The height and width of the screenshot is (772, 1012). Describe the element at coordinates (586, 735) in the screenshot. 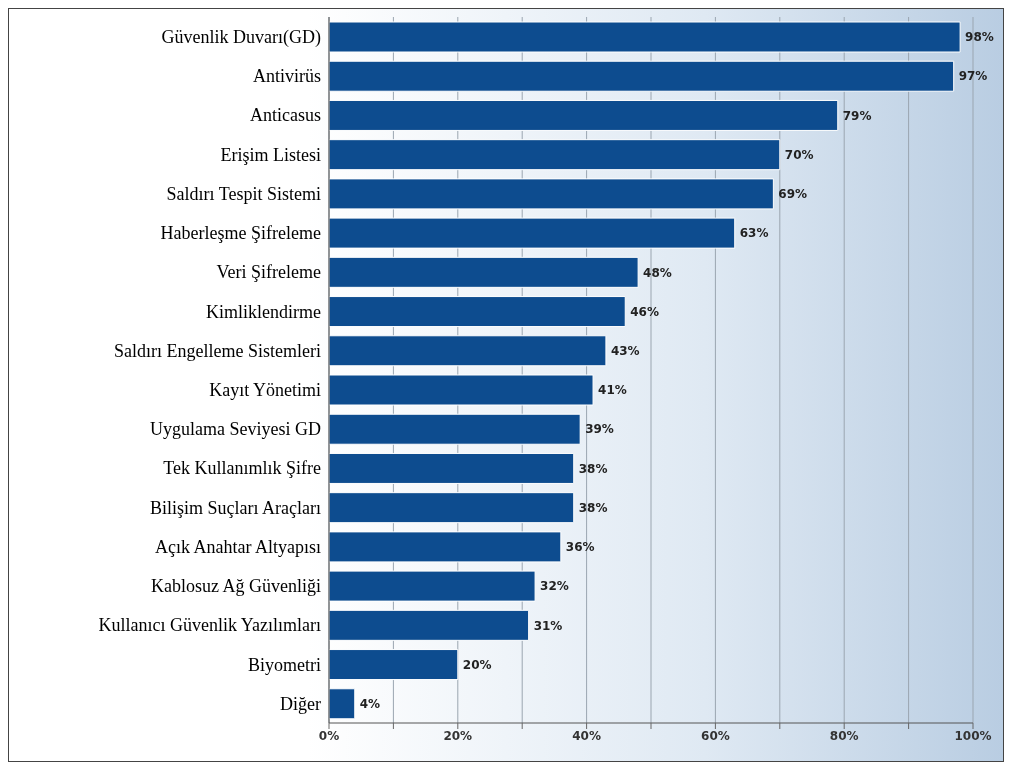

I see `x-tick-label: 40%` at that location.